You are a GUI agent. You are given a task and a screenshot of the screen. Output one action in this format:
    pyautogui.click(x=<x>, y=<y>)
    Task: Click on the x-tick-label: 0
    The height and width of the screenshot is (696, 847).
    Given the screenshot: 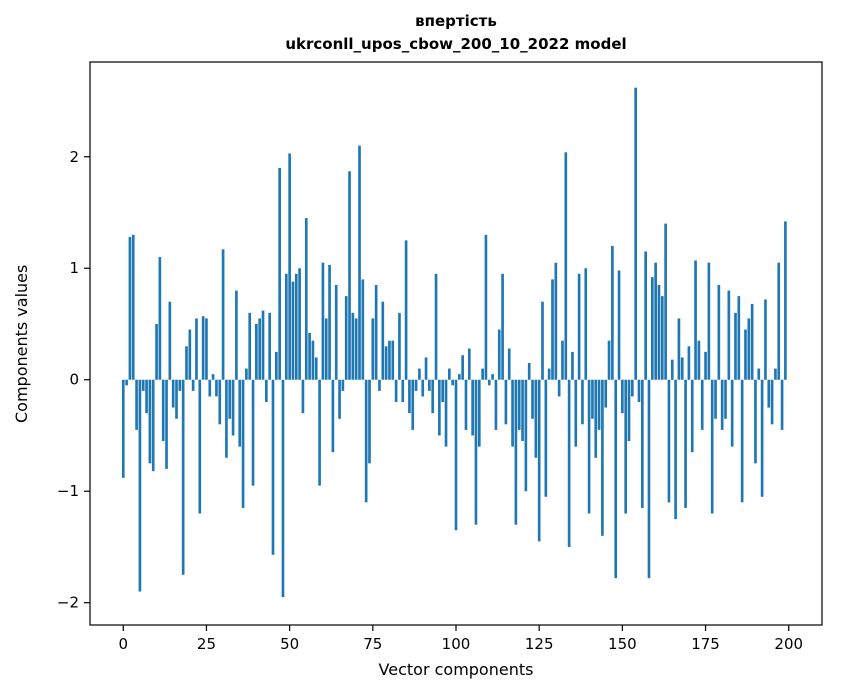 What is the action you would take?
    pyautogui.click(x=123, y=644)
    